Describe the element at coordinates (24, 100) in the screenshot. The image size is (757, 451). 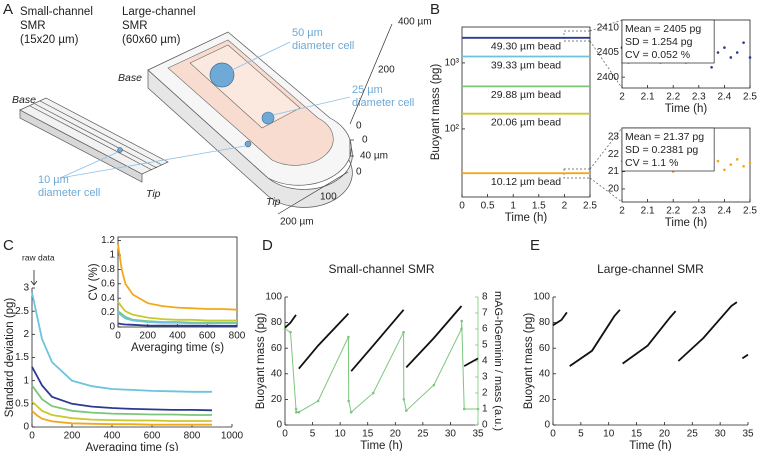
I see `base-label: Base` at that location.